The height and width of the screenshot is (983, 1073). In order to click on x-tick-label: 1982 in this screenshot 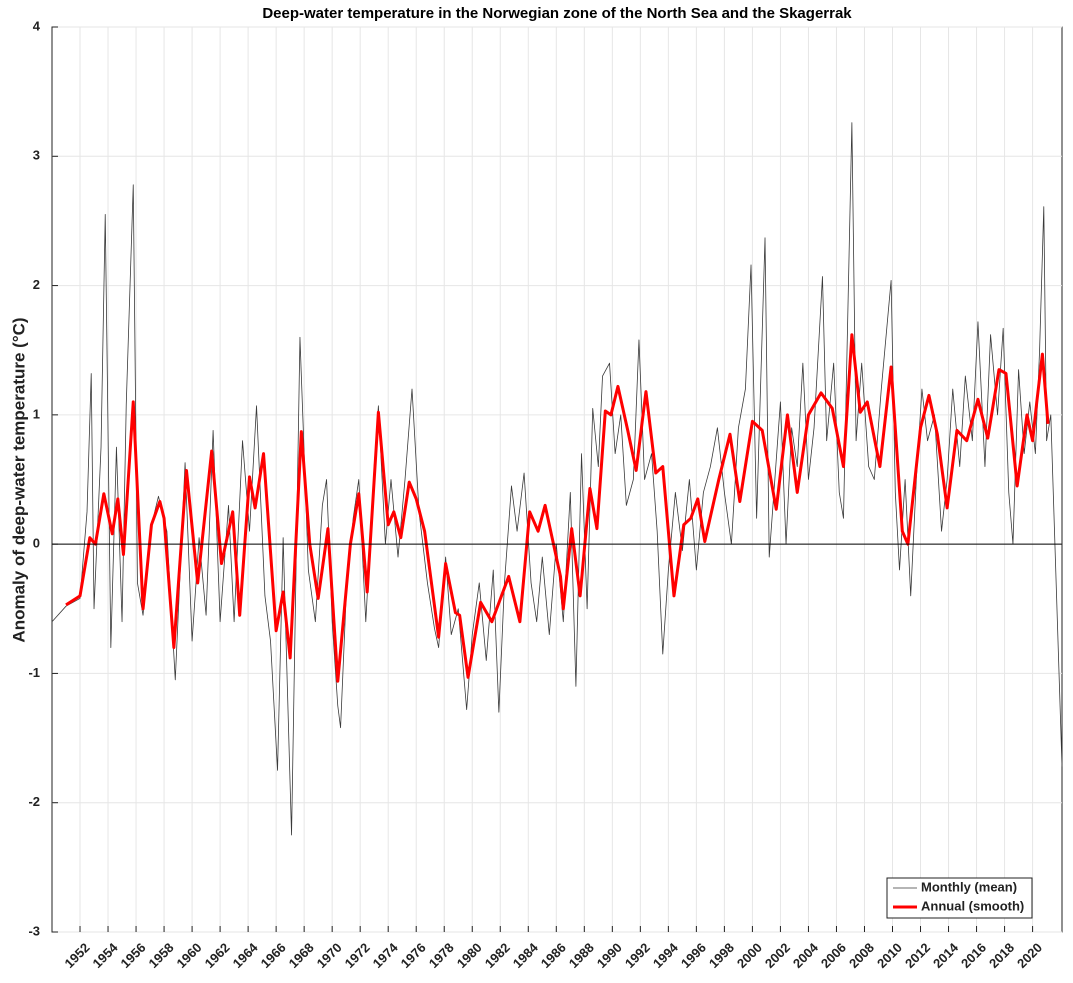, I will do `click(497, 955)`.